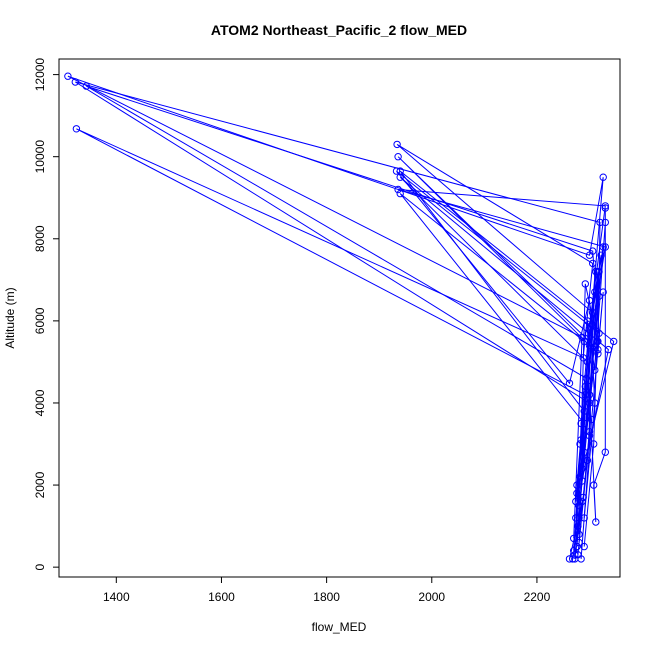 This screenshot has width=650, height=650. What do you see at coordinates (40, 566) in the screenshot?
I see `y-tick-label: 0` at bounding box center [40, 566].